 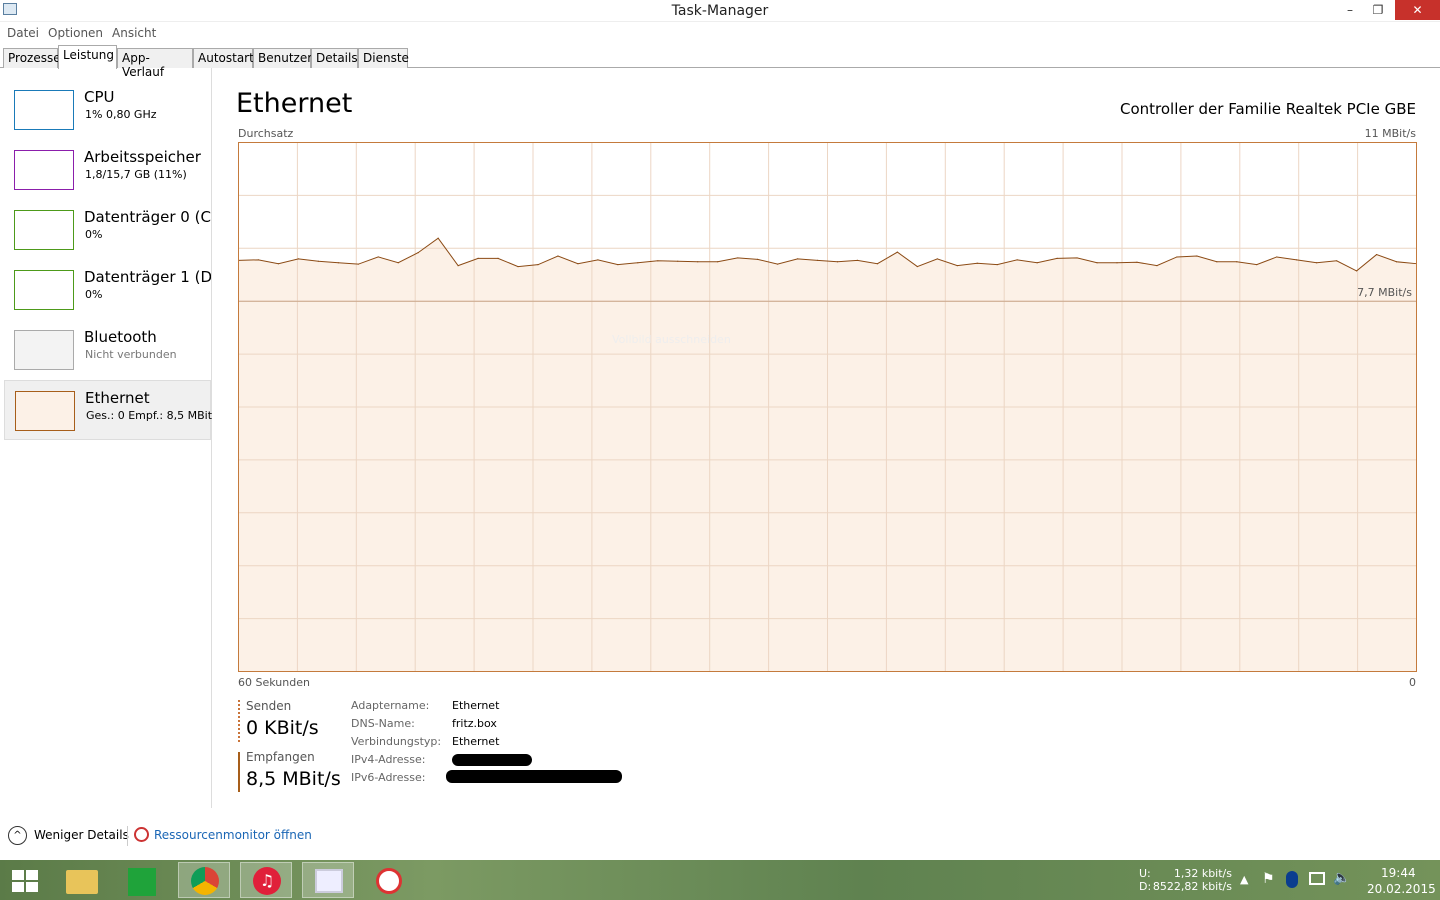 I want to click on window-title: Task-Manager, so click(x=720, y=11).